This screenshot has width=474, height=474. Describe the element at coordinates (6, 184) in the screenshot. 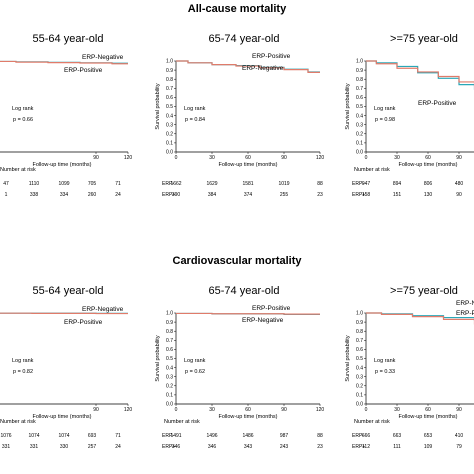

I see `risk-value: 47` at that location.